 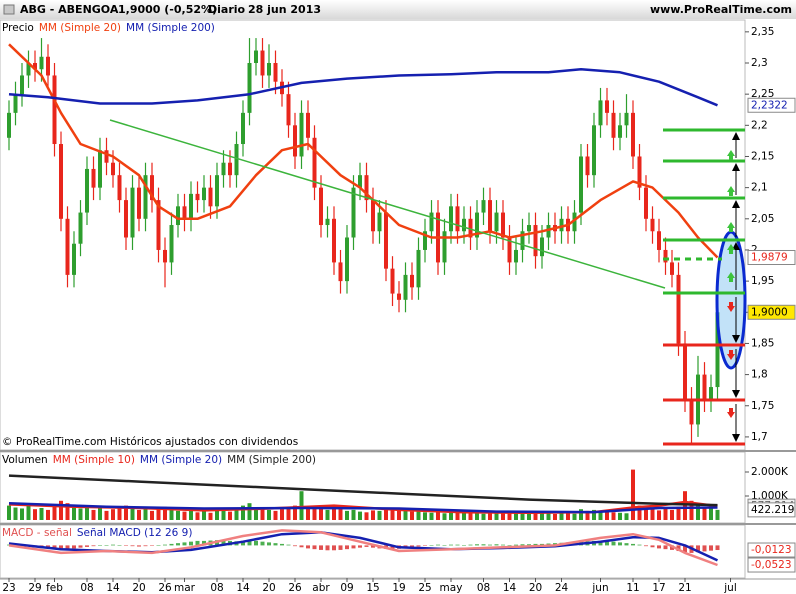 What do you see at coordinates (167, 9) in the screenshot?
I see `price: 1,9000 (-0,52%)` at bounding box center [167, 9].